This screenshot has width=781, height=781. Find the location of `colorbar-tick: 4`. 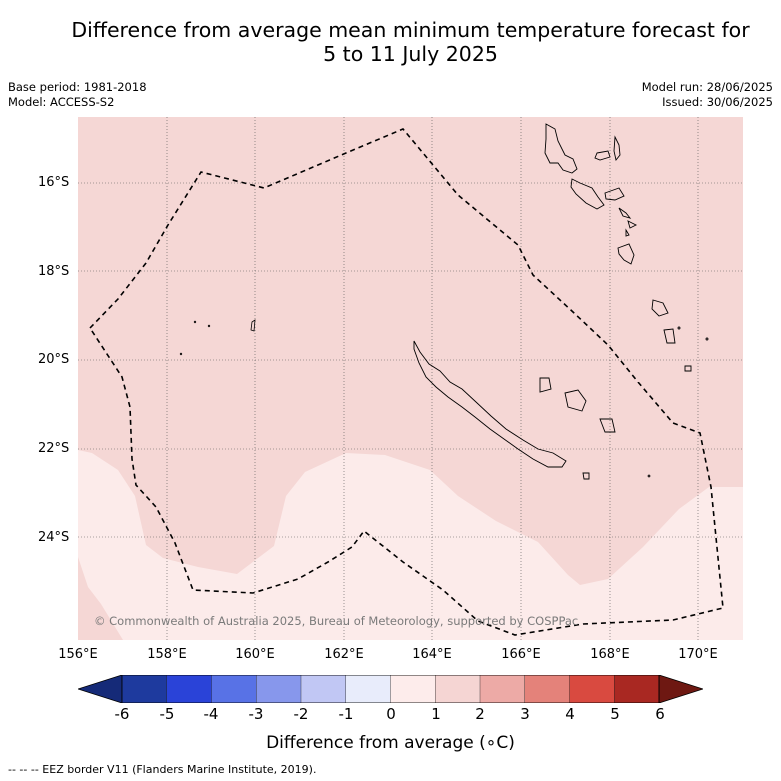

colorbar-tick: 4 is located at coordinates (570, 714).